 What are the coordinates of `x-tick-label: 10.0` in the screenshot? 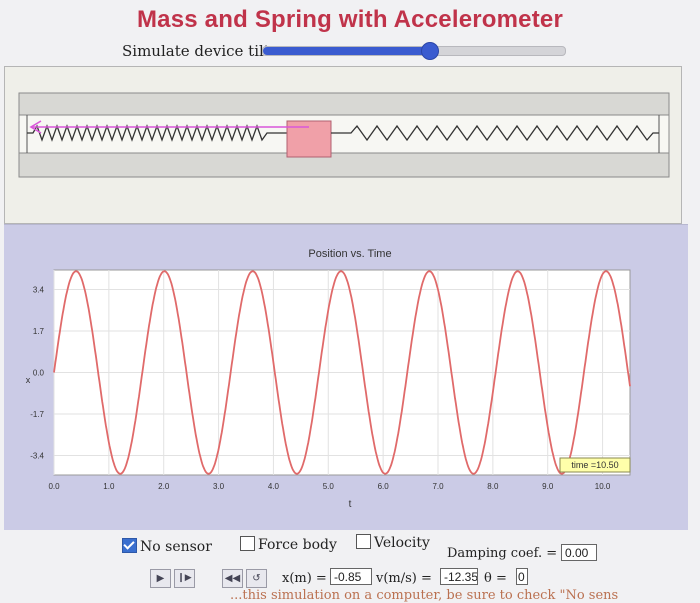 It's located at (603, 486).